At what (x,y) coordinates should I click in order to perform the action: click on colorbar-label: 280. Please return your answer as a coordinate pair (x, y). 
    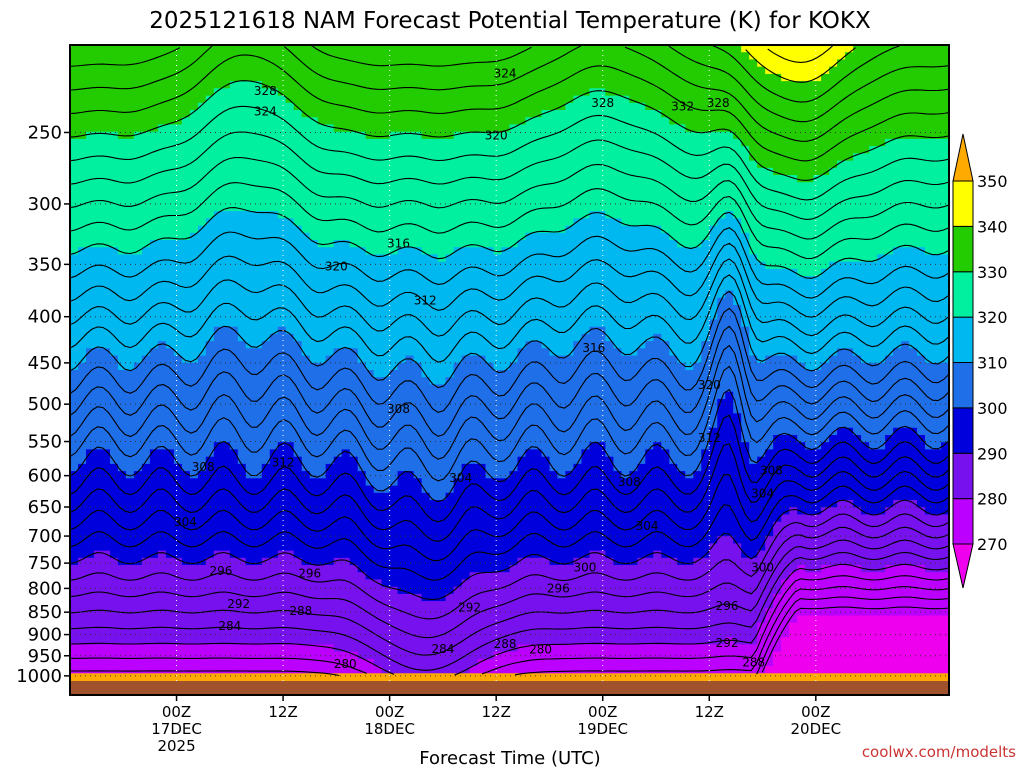
    Looking at the image, I should click on (992, 499).